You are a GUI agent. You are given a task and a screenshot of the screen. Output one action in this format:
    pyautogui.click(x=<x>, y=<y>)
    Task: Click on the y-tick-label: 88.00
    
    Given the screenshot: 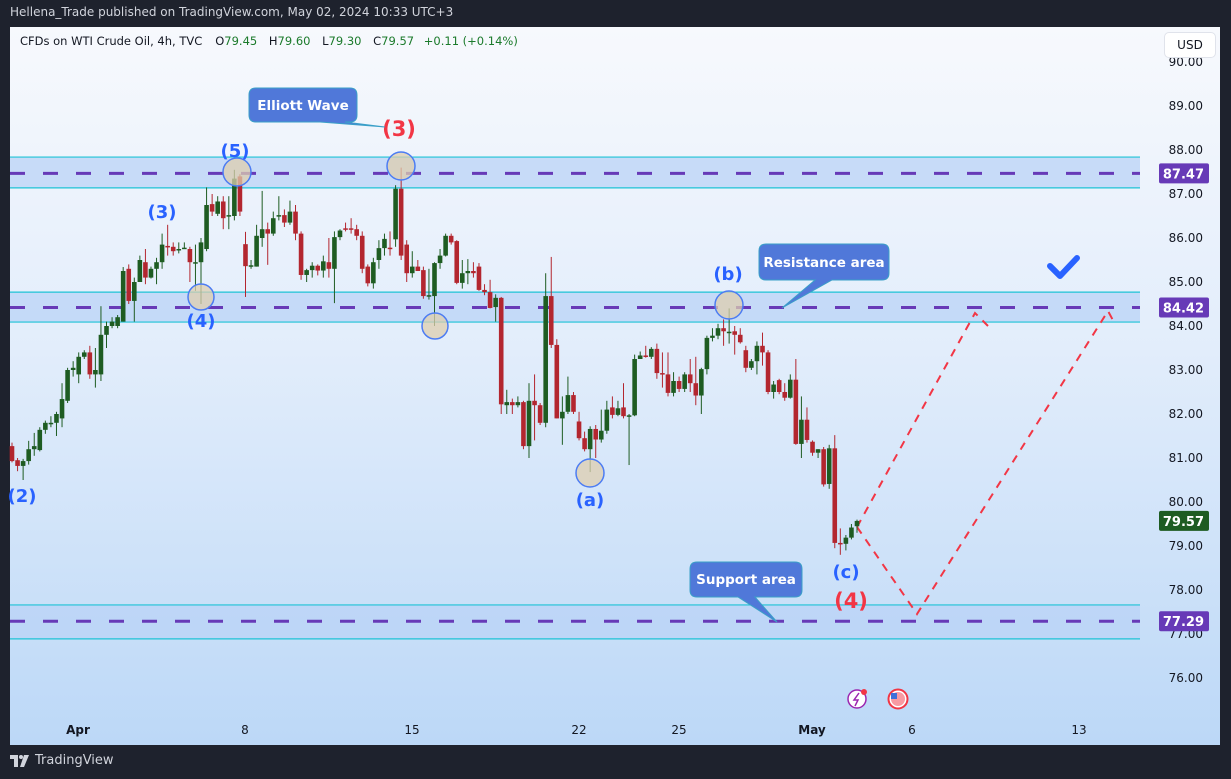 What is the action you would take?
    pyautogui.click(x=1186, y=150)
    